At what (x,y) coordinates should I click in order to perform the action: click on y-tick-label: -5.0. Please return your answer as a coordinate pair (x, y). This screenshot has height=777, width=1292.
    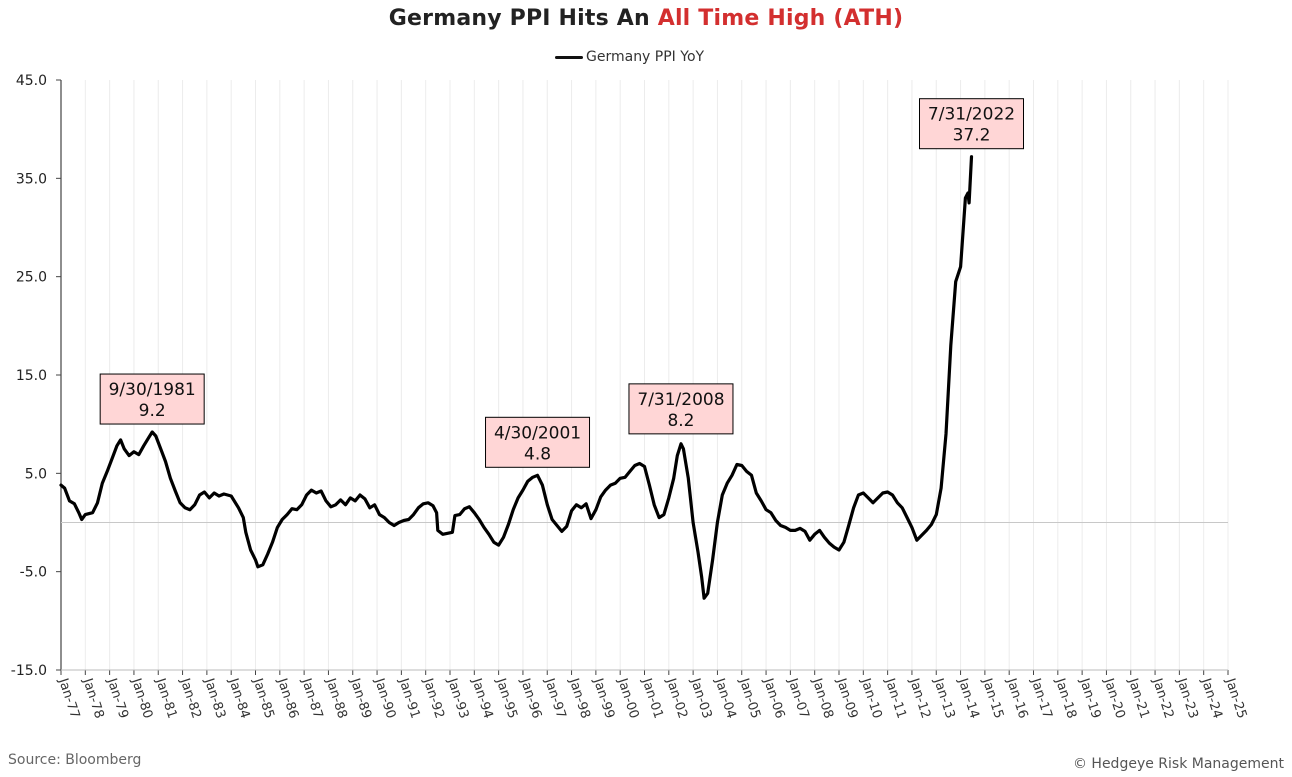
    Looking at the image, I should click on (33, 573).